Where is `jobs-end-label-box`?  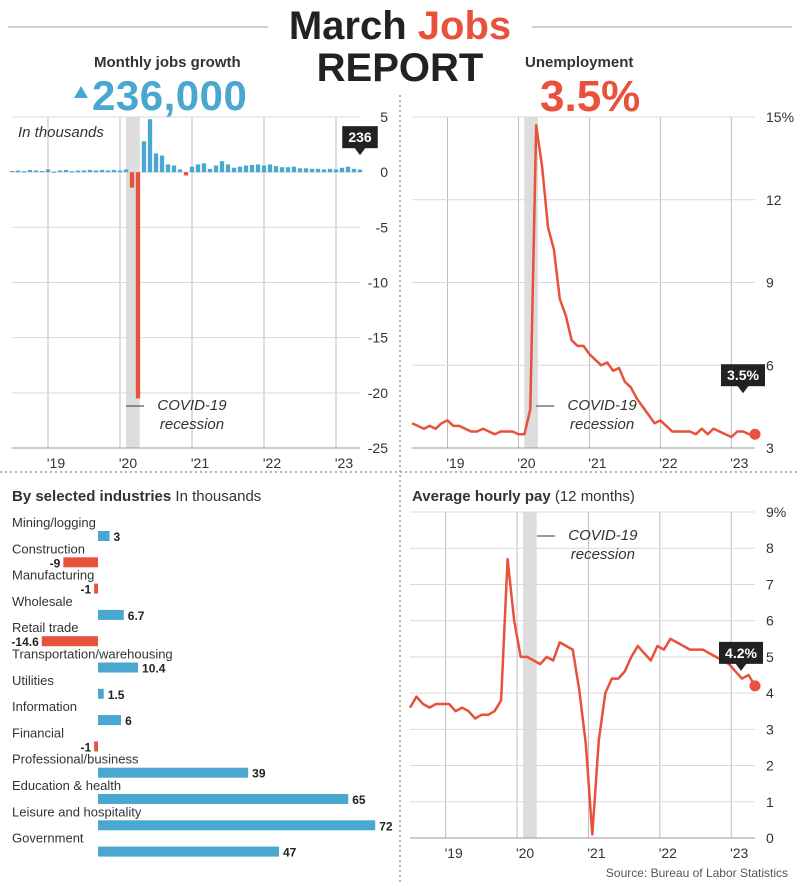
jobs-end-label-box is located at coordinates (360, 137).